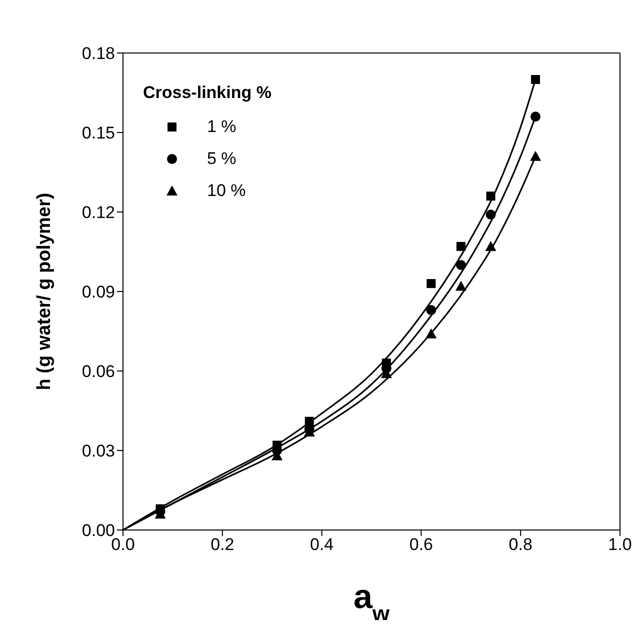 This screenshot has height=628, width=643. I want to click on legend-label: 5 %, so click(221, 159).